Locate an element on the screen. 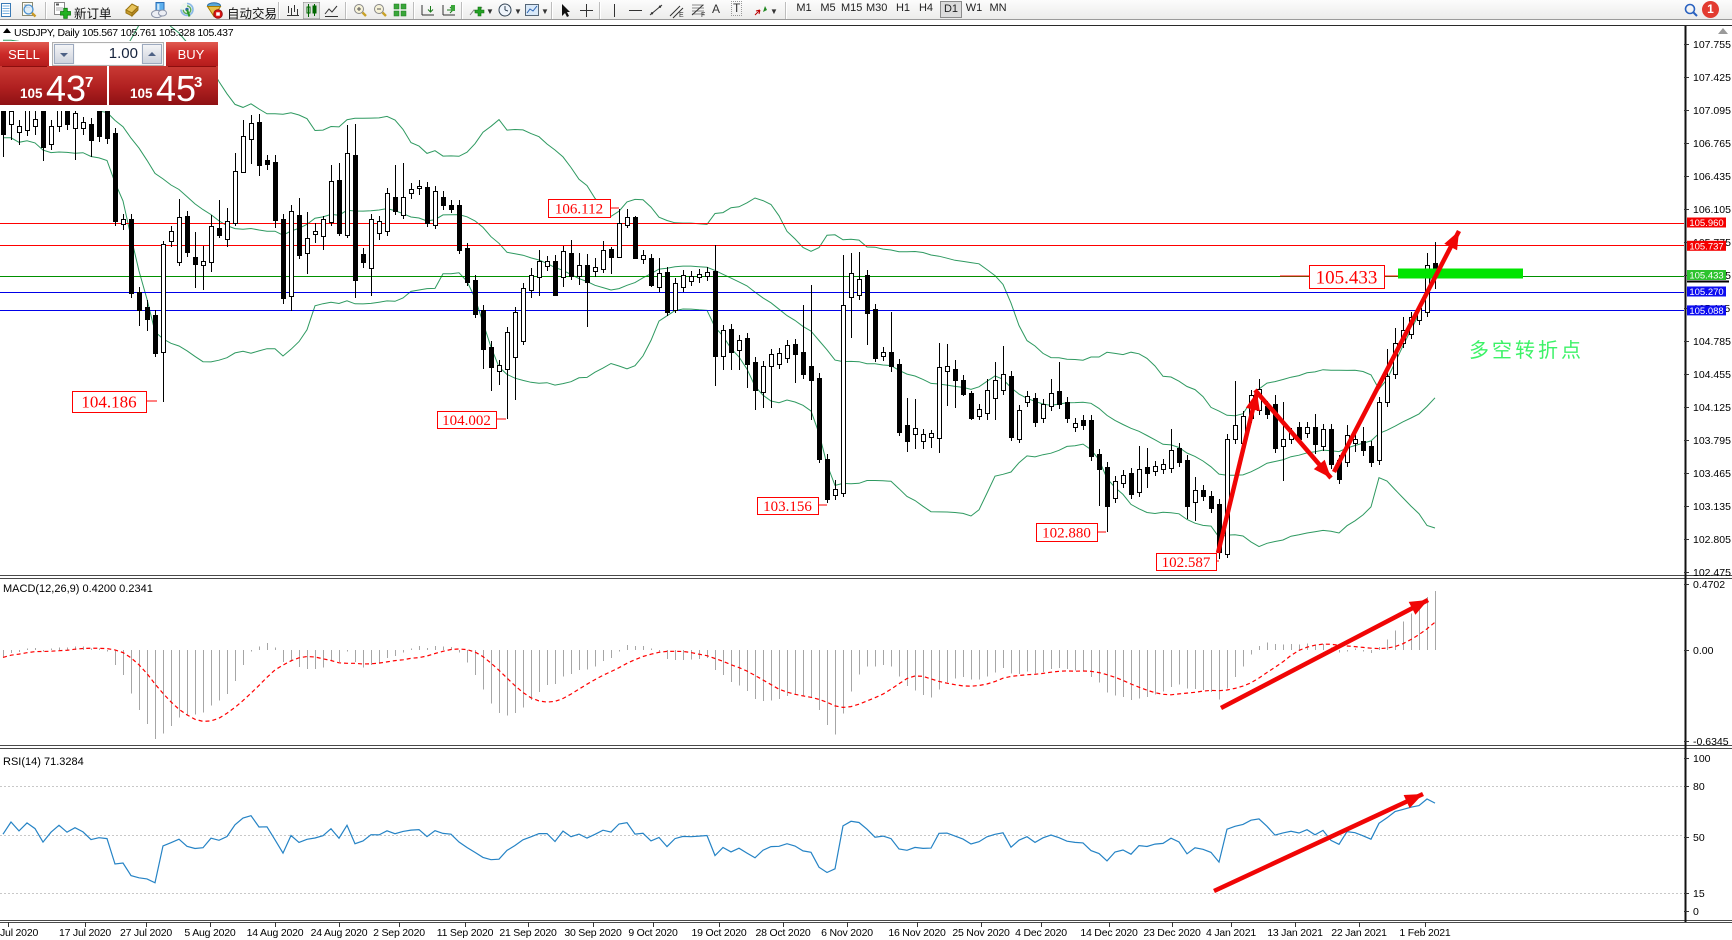 The height and width of the screenshot is (940, 1732). svg-text: 1.00 is located at coordinates (123, 53).